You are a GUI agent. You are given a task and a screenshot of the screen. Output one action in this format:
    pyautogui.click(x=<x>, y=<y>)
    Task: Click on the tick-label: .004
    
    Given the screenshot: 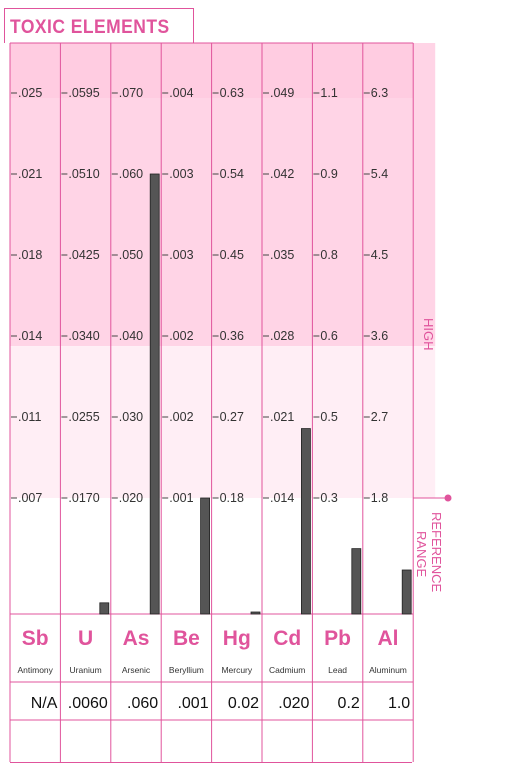 What is the action you would take?
    pyautogui.click(x=181, y=93)
    